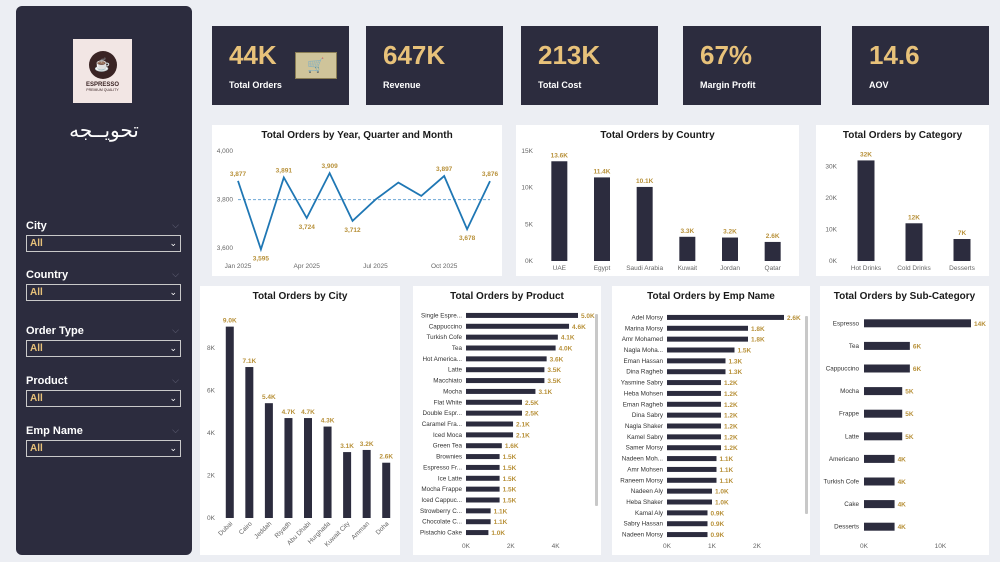 The width and height of the screenshot is (1000, 562). I want to click on data-label: 4.7K, so click(308, 412).